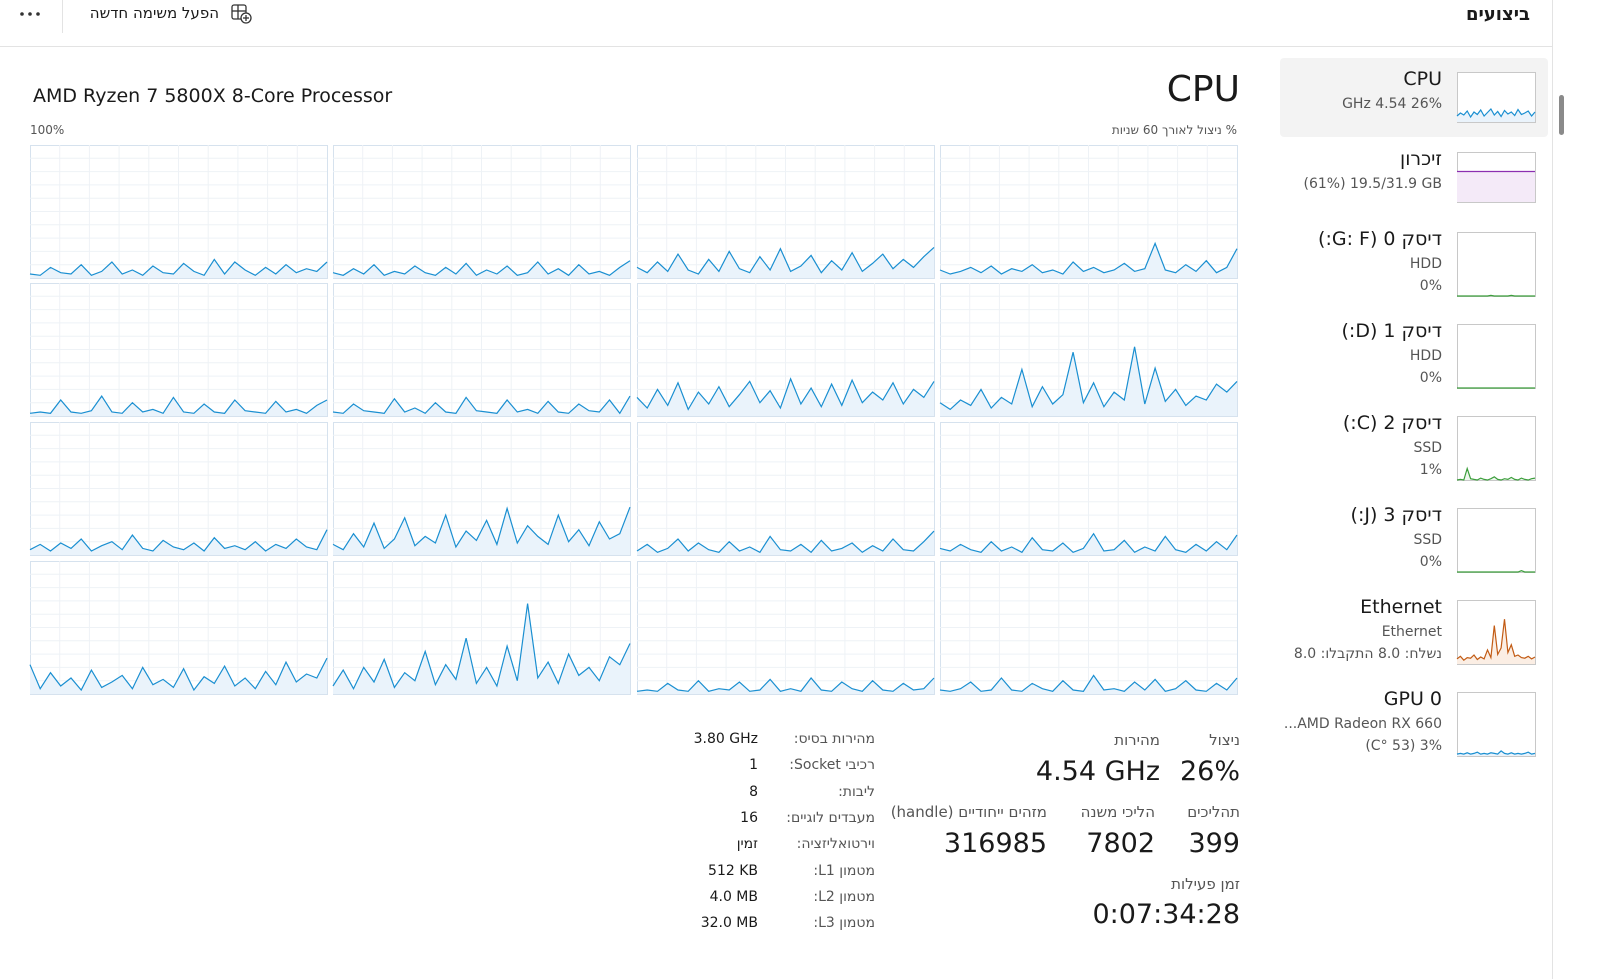  Describe the element at coordinates (1214, 843) in the screenshot. I see `processes-value: 399` at that location.